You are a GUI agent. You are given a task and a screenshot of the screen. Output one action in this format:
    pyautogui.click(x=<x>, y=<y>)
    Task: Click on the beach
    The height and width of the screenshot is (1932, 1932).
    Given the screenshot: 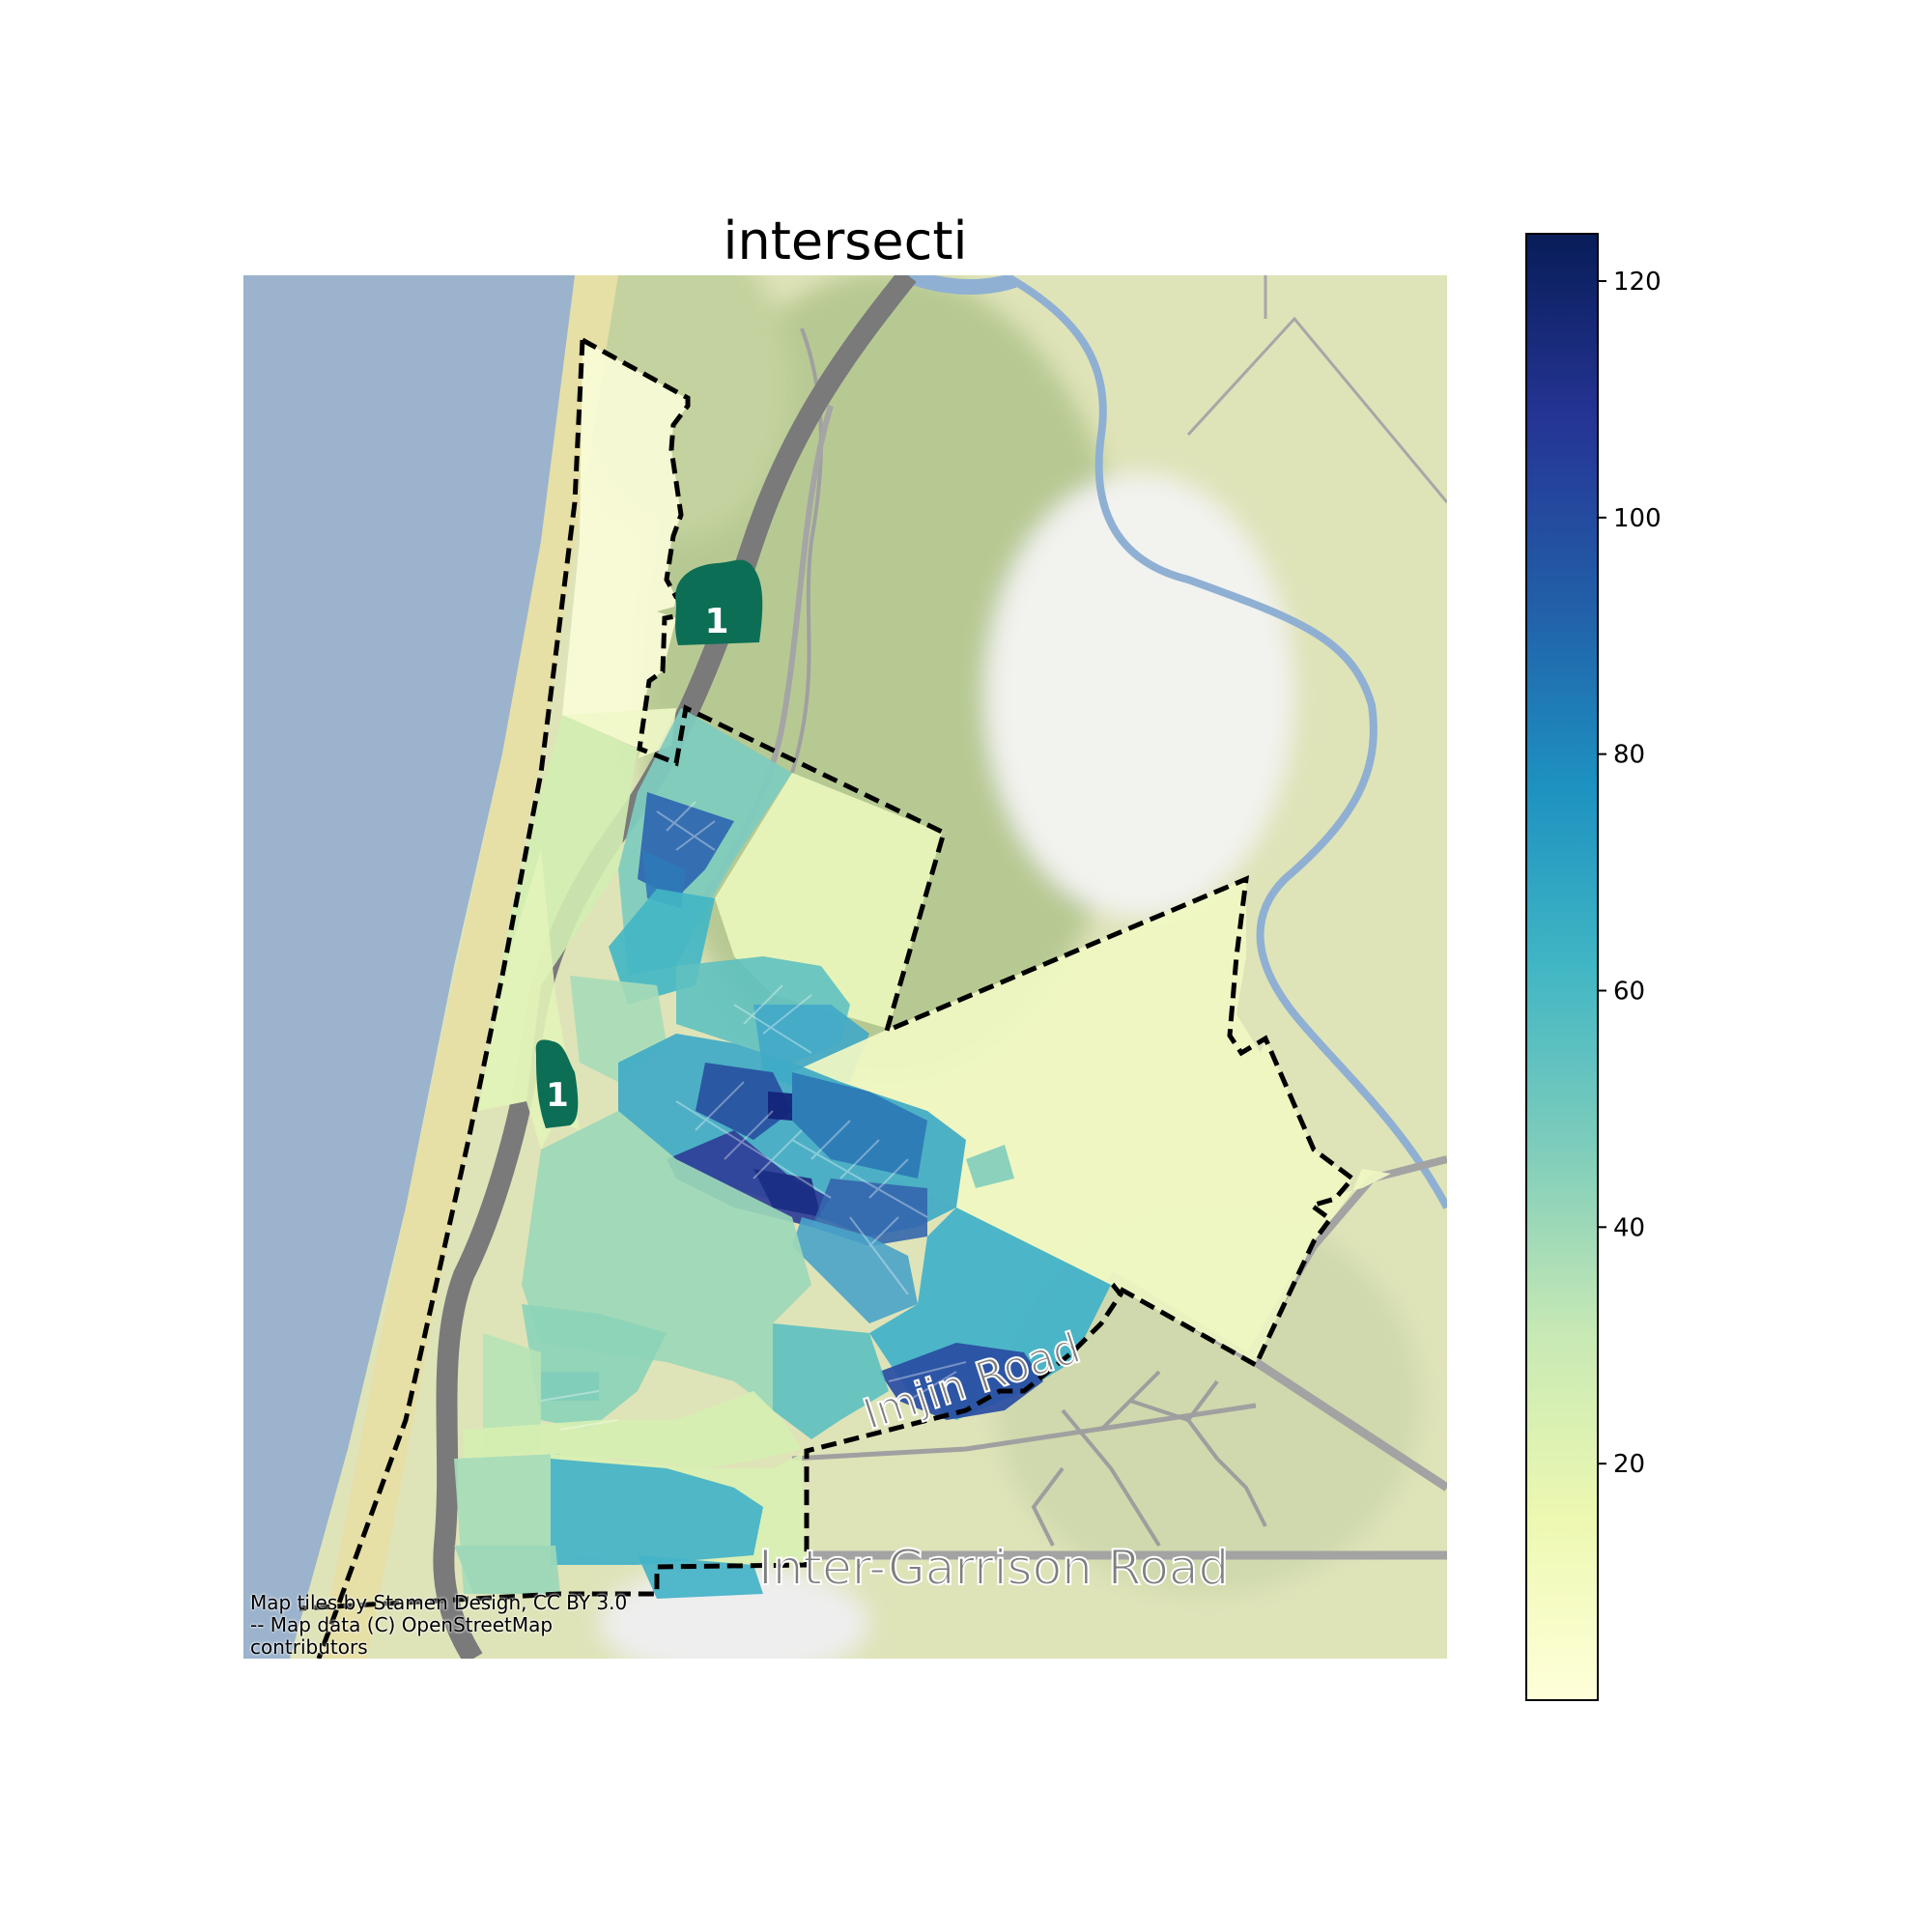 What is the action you would take?
    pyautogui.click(x=468, y=967)
    